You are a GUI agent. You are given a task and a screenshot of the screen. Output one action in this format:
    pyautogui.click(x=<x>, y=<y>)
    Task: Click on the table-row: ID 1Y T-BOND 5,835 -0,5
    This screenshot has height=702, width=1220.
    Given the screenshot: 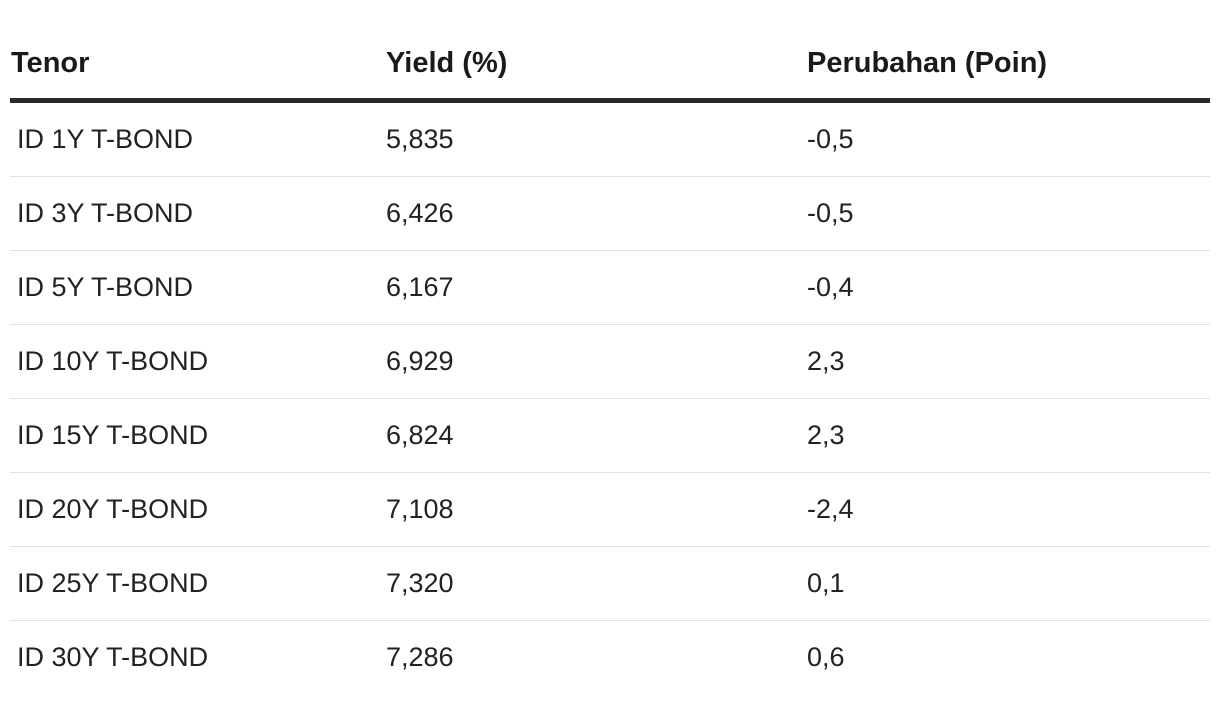 What is the action you would take?
    pyautogui.click(x=610, y=138)
    